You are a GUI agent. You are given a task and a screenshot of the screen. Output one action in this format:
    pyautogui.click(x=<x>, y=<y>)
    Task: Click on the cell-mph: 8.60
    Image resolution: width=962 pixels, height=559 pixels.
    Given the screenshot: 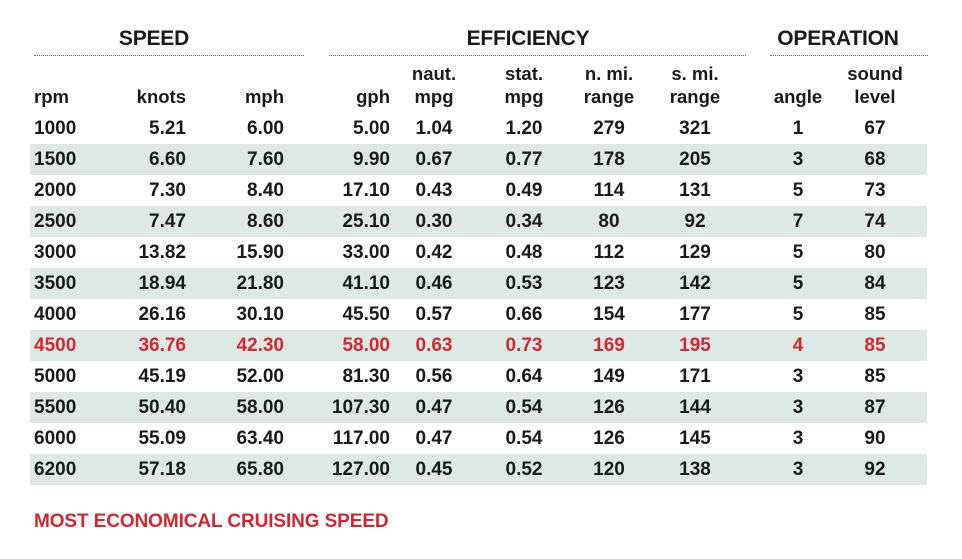 What is the action you would take?
    pyautogui.click(x=265, y=221)
    